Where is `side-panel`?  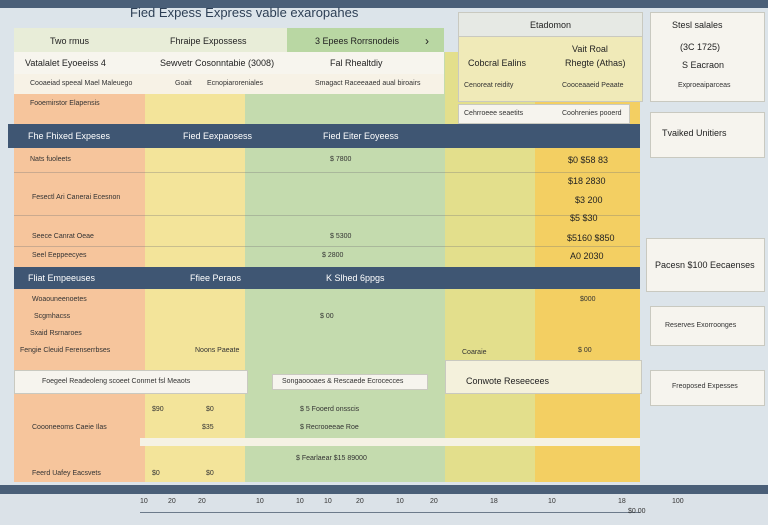
side-panel is located at coordinates (707, 57).